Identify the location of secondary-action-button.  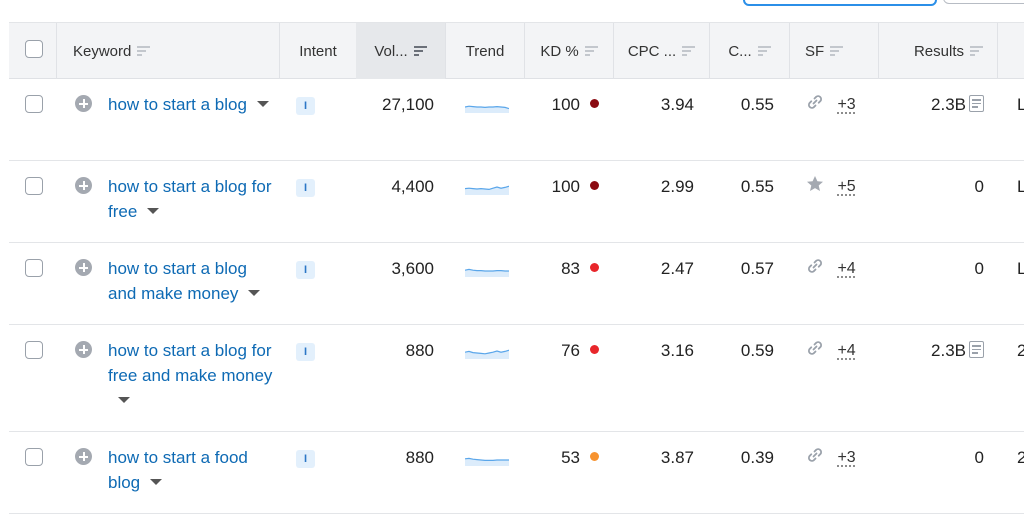
(983, 2).